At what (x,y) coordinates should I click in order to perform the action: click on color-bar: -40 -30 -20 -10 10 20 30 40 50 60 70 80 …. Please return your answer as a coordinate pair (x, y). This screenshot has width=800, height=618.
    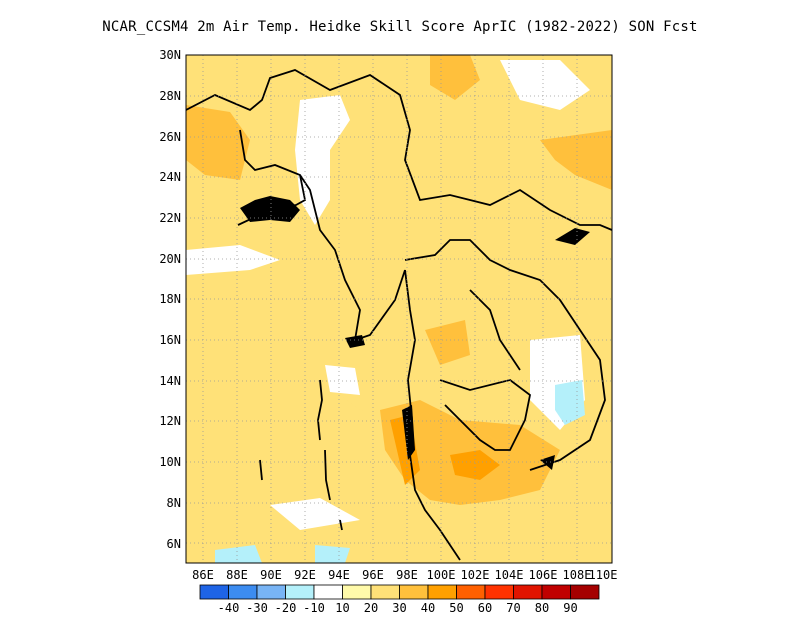
    Looking at the image, I should click on (399, 599).